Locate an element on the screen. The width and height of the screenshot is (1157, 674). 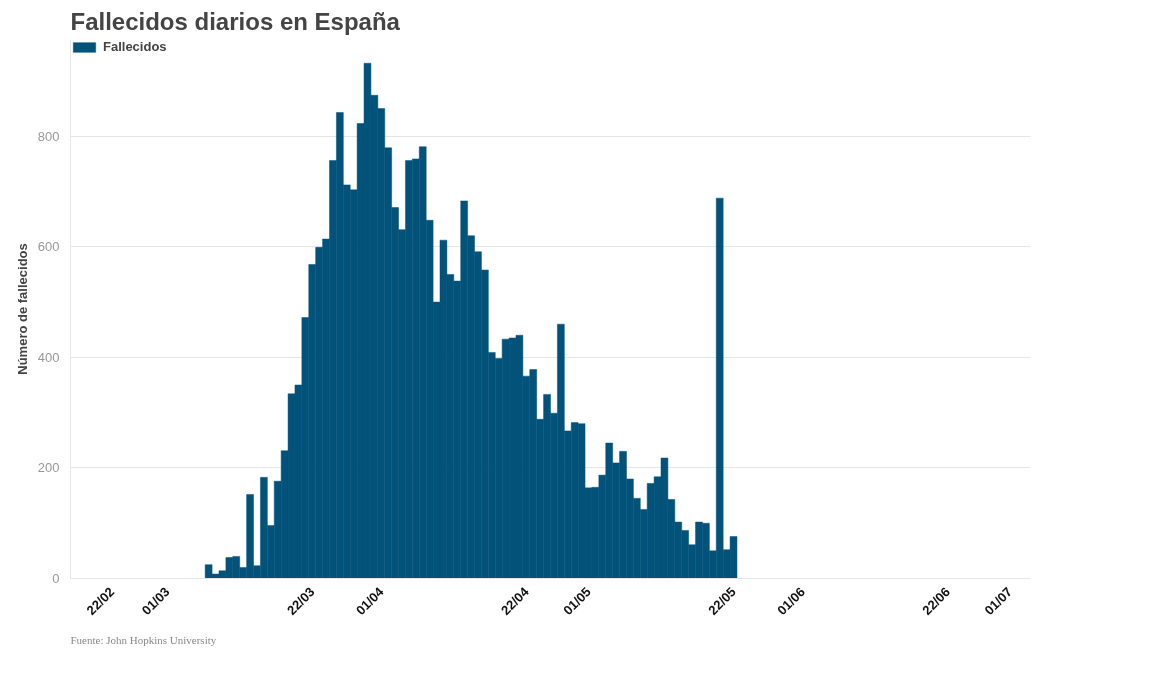
y-tick-label: 600 is located at coordinates (48, 247).